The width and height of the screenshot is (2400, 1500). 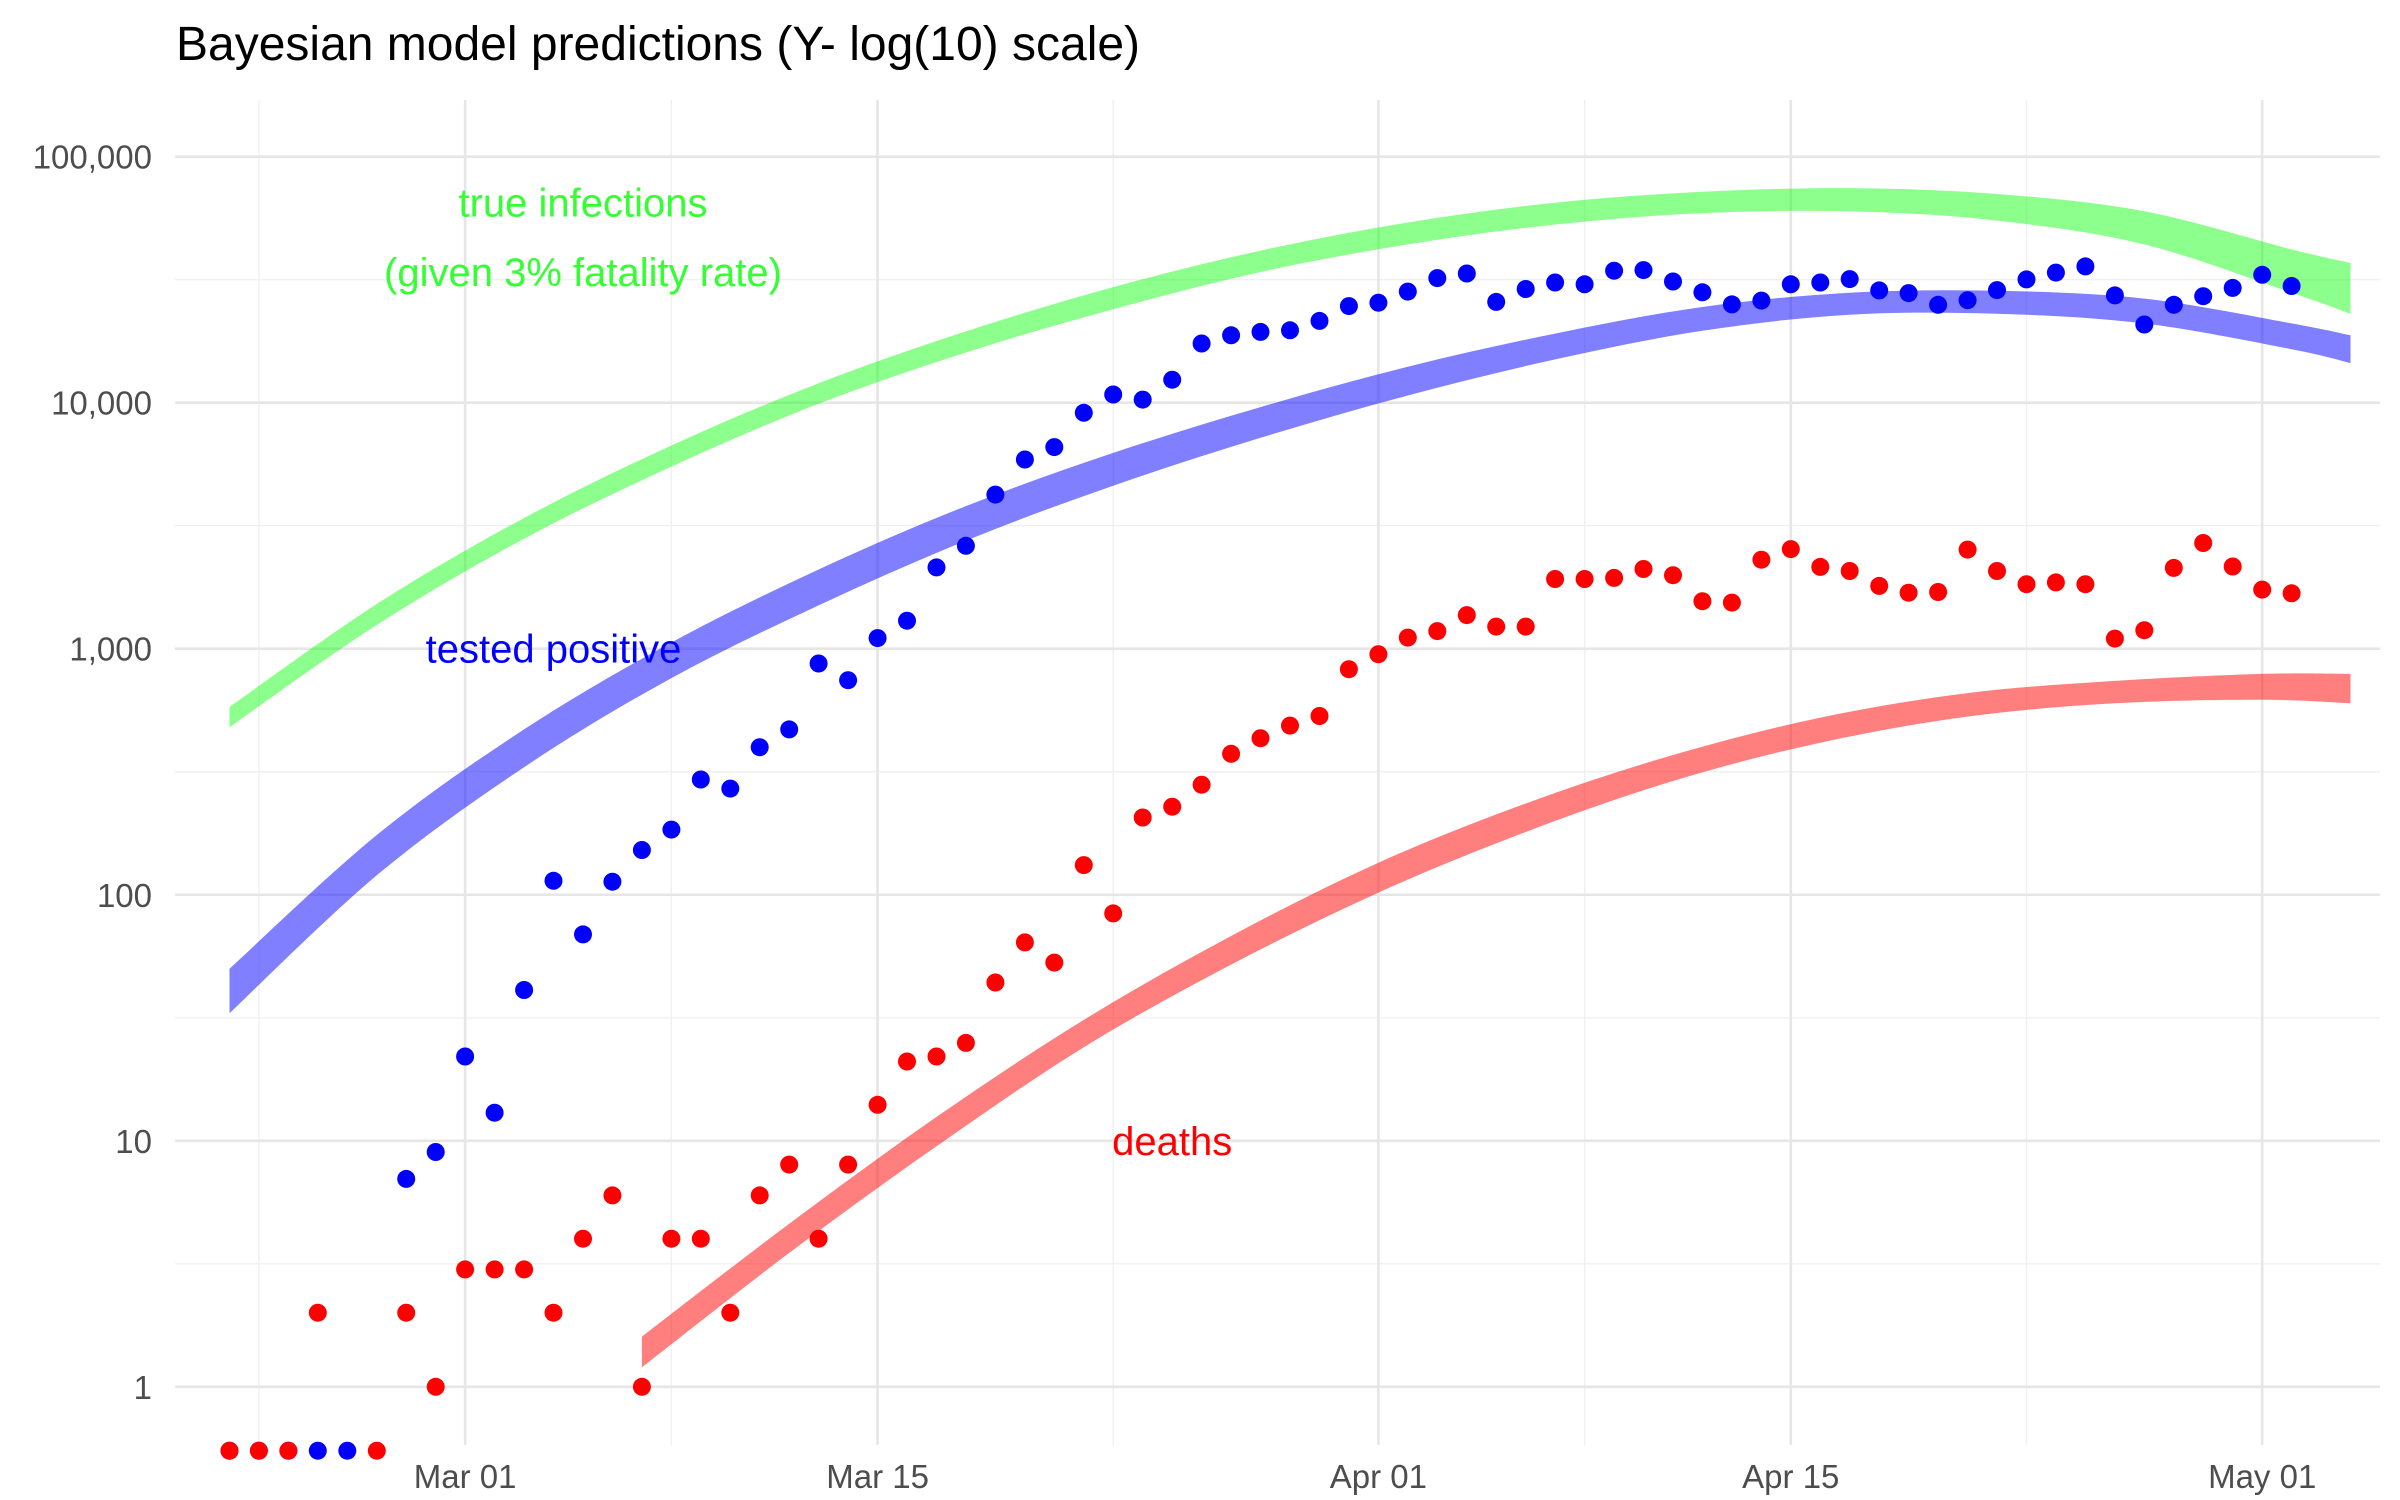 What do you see at coordinates (92, 157) in the screenshot?
I see `y-tick-label: 100,000` at bounding box center [92, 157].